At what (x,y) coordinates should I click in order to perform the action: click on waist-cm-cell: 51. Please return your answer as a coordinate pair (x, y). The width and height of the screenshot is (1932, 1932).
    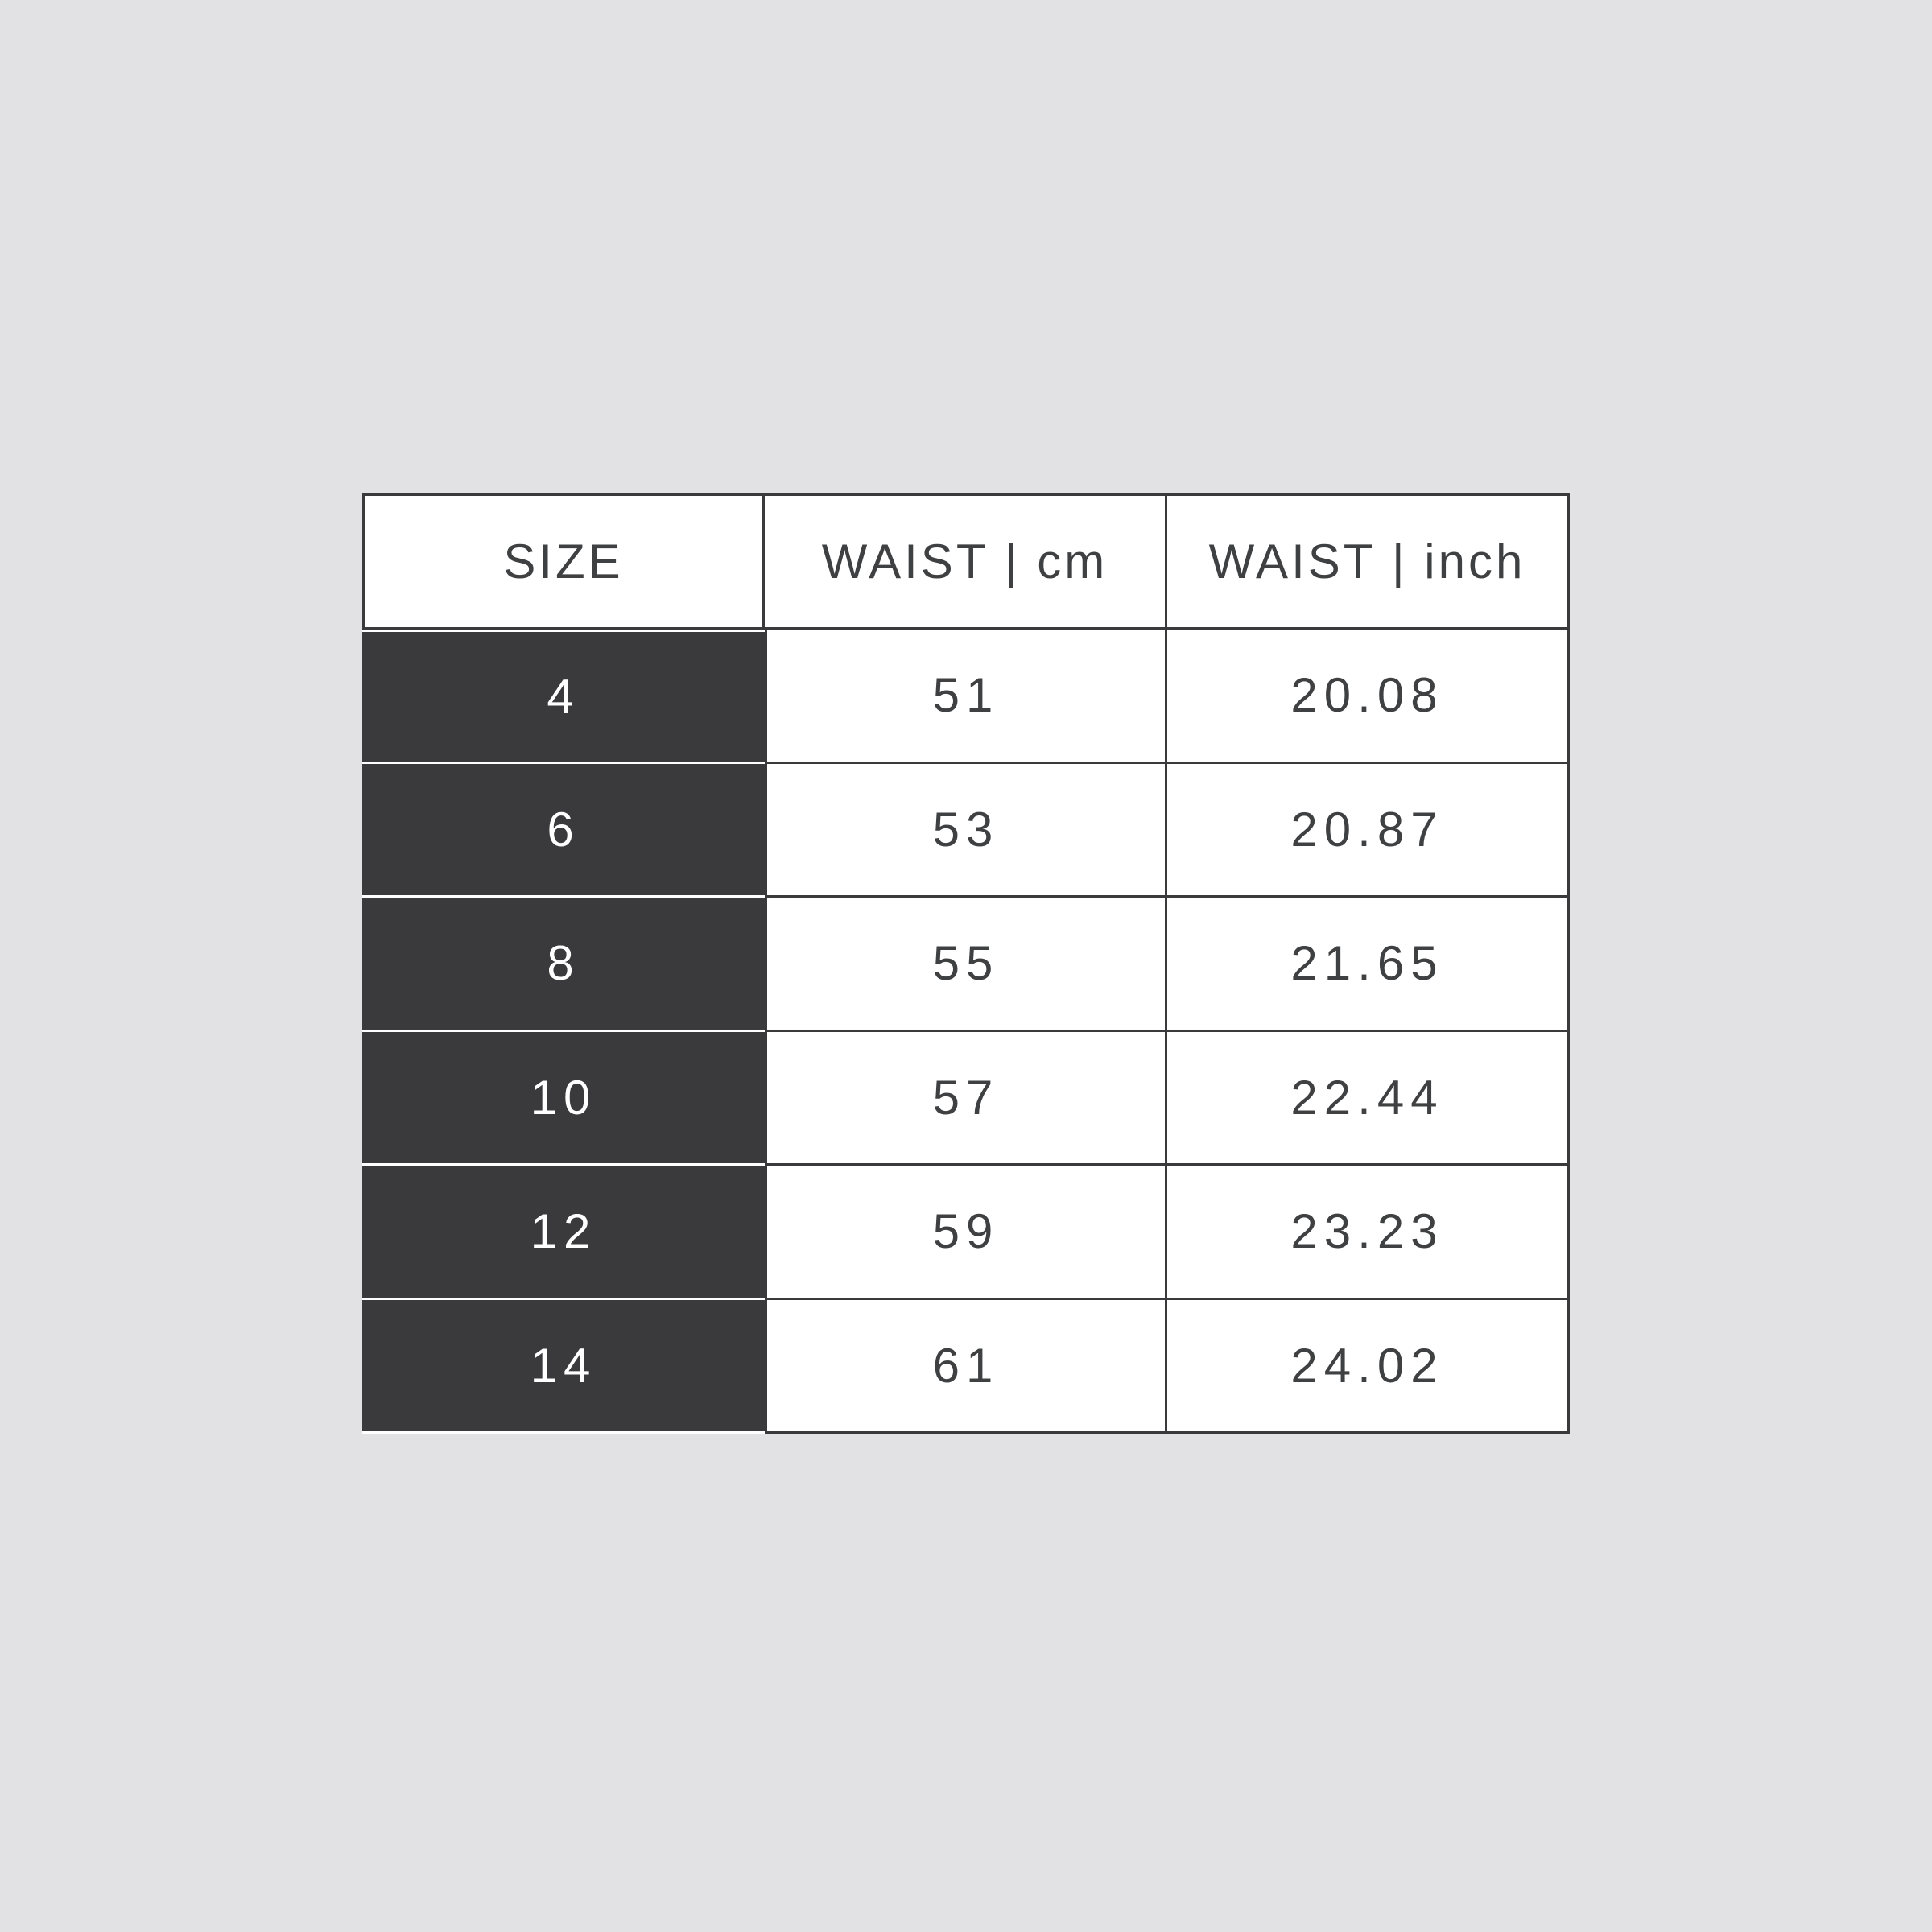
    Looking at the image, I should click on (966, 697).